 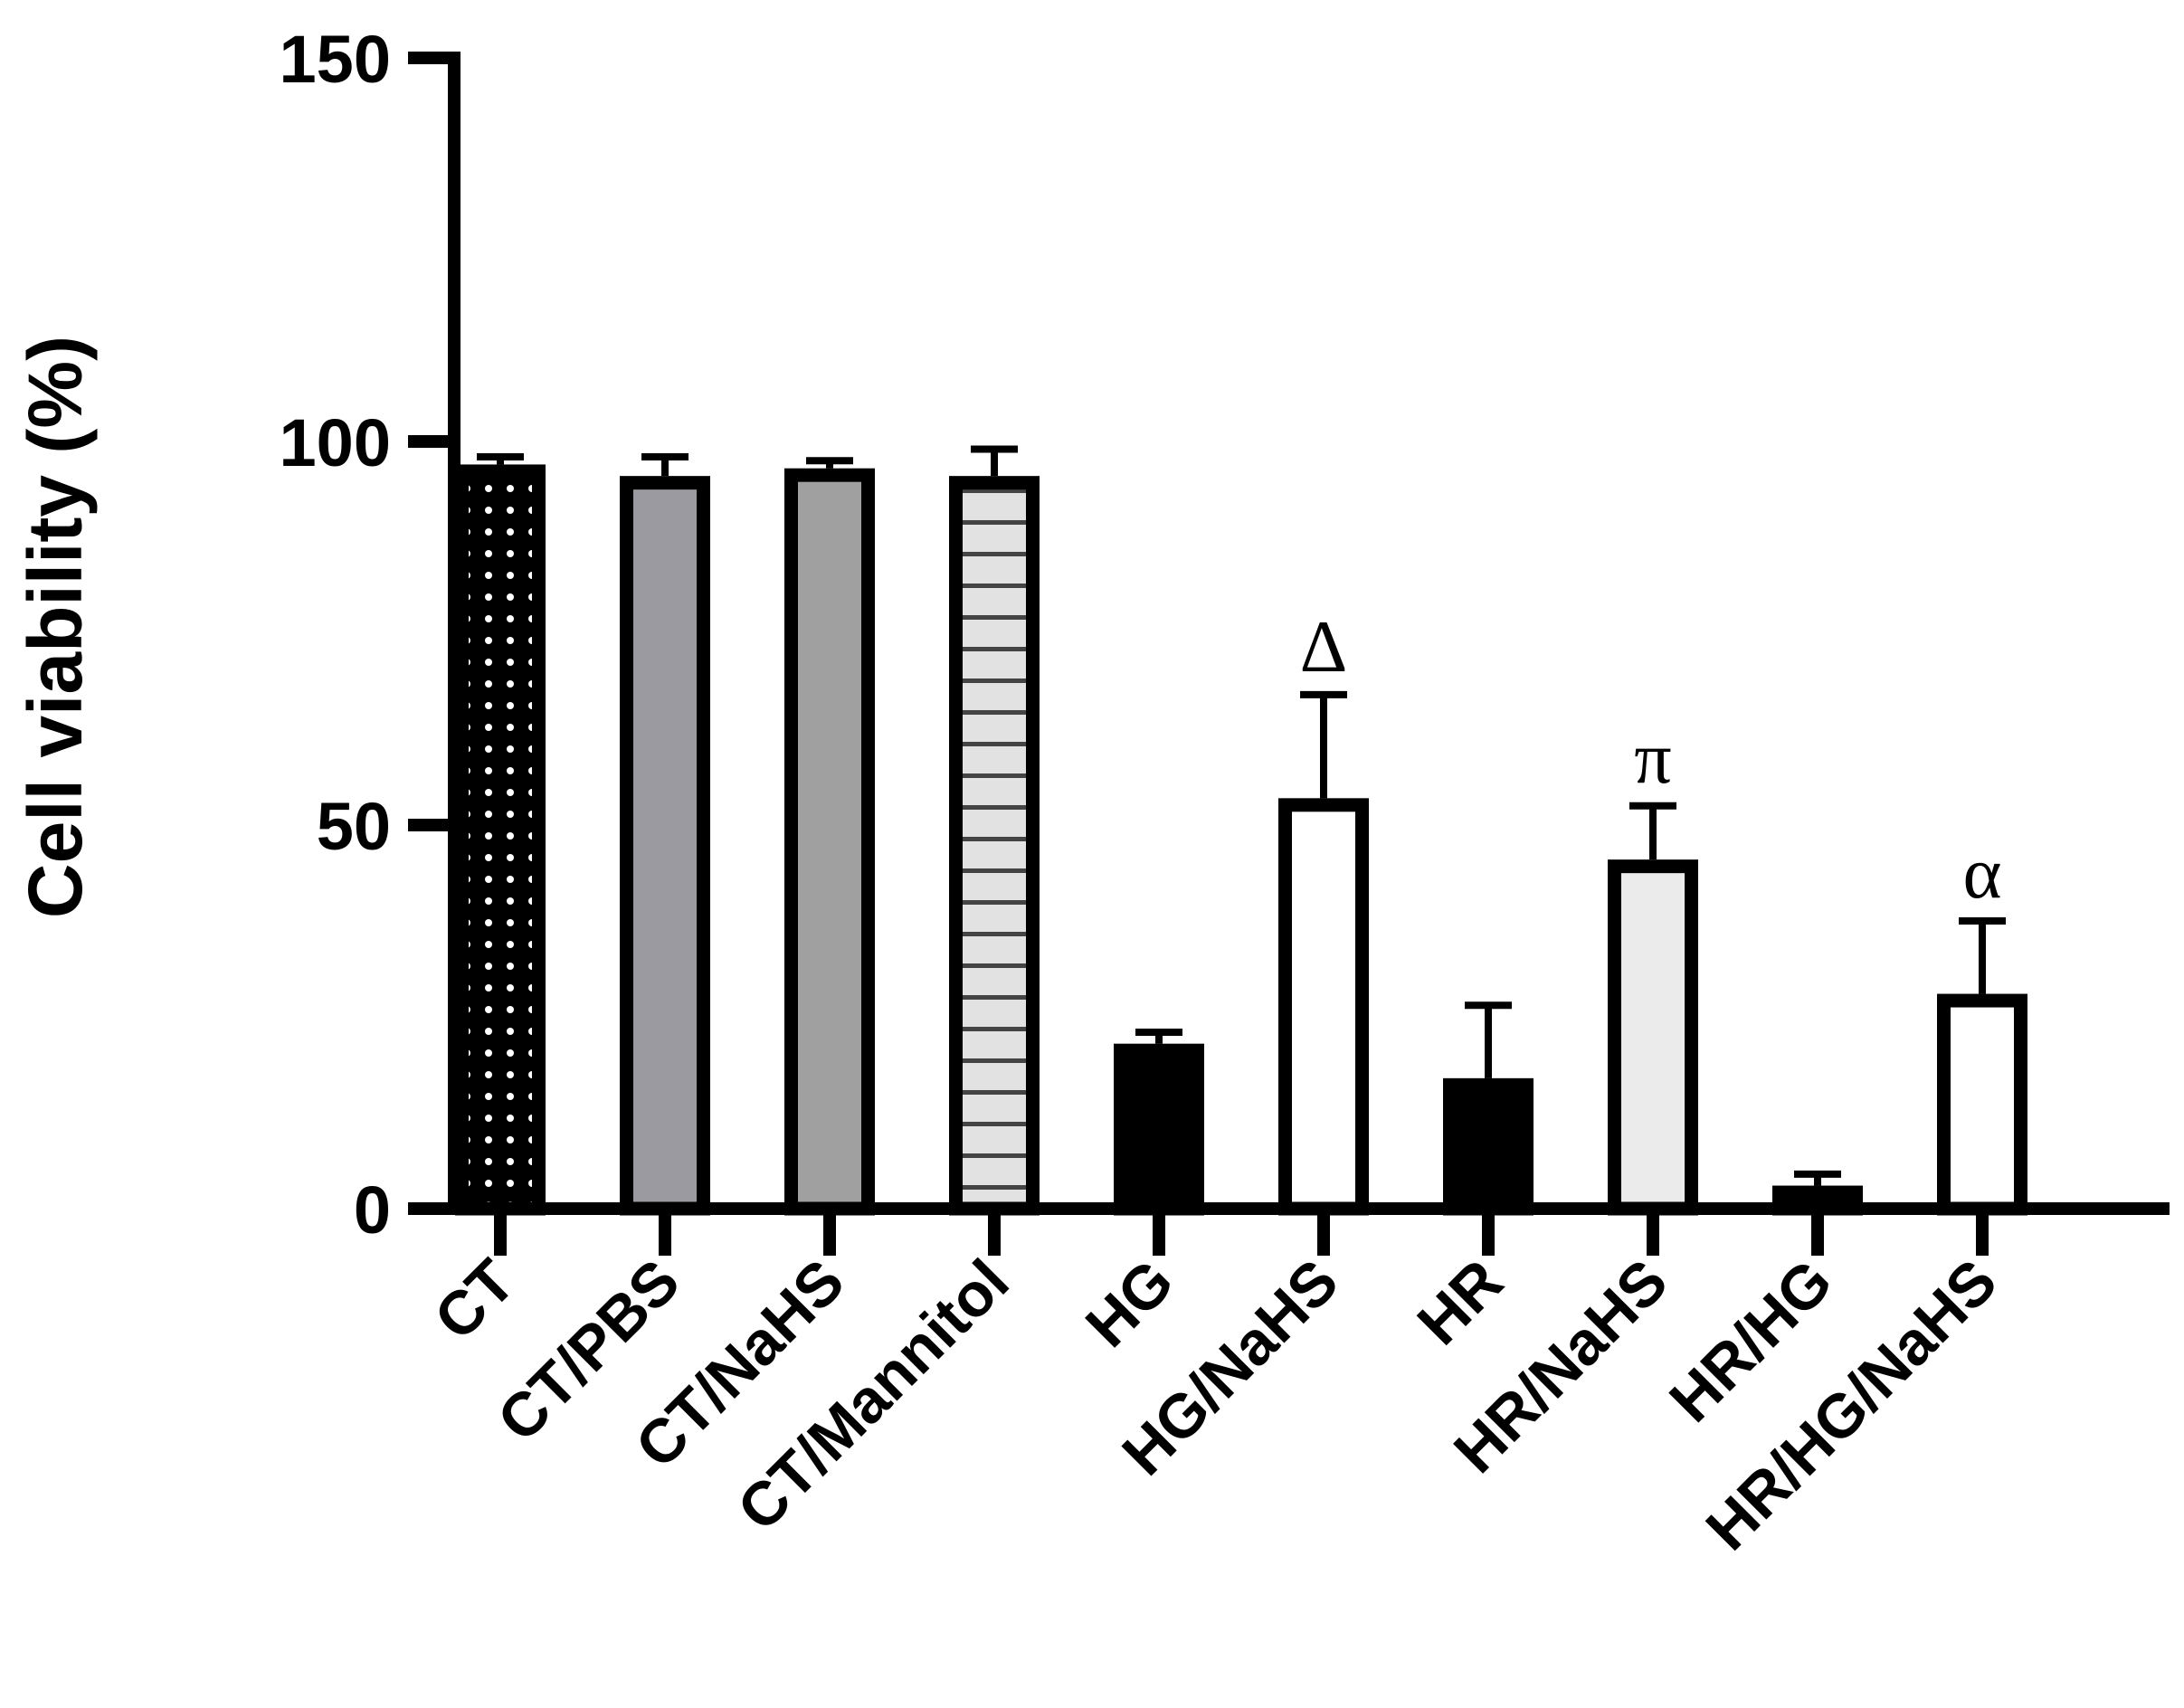 What do you see at coordinates (354, 826) in the screenshot?
I see `y-tick-label: 50` at bounding box center [354, 826].